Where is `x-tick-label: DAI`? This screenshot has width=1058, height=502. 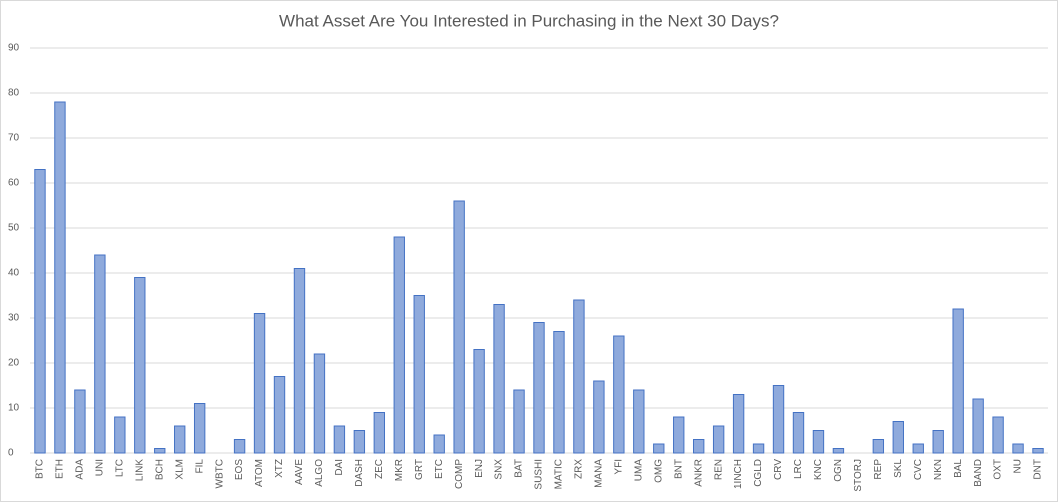
x-tick-label: DAI is located at coordinates (339, 467).